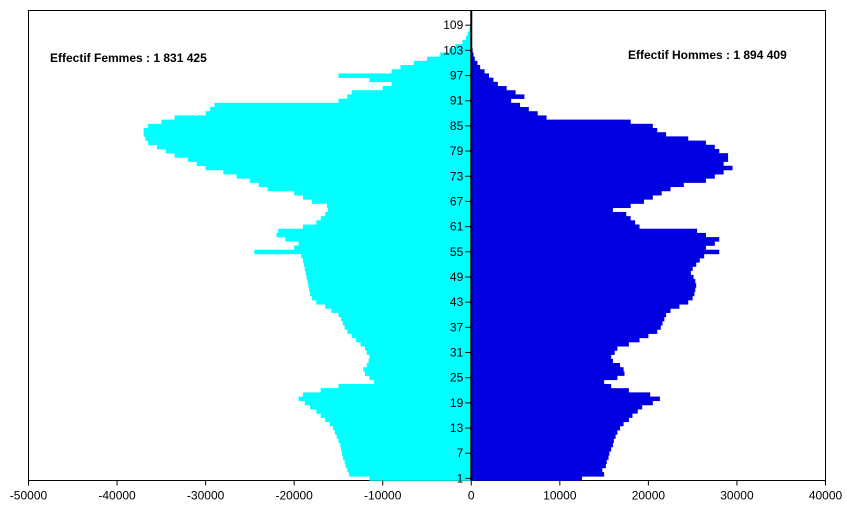 This screenshot has width=847, height=505. I want to click on age-label: 85, so click(457, 126).